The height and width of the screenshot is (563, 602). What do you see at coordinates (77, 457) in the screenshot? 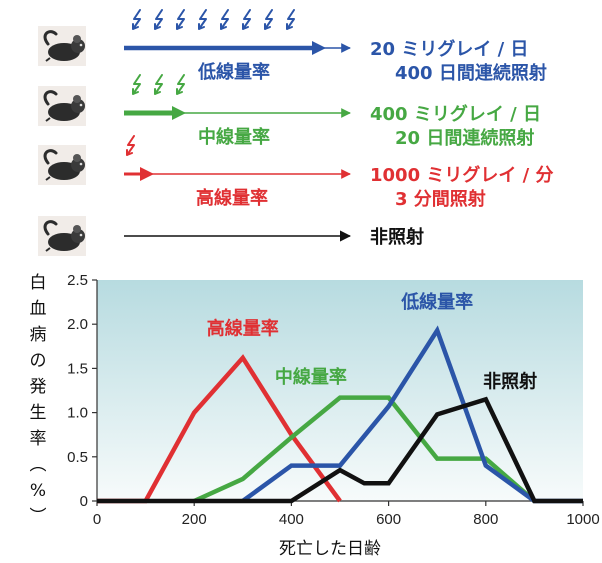
I see `y-tick-label: 0.5` at bounding box center [77, 457].